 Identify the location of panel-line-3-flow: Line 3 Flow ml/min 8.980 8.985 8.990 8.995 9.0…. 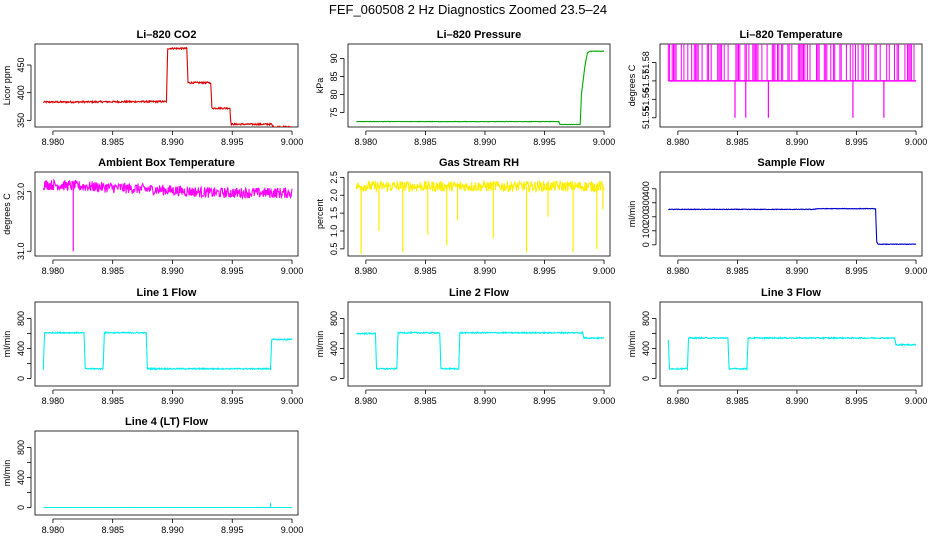
(777, 346).